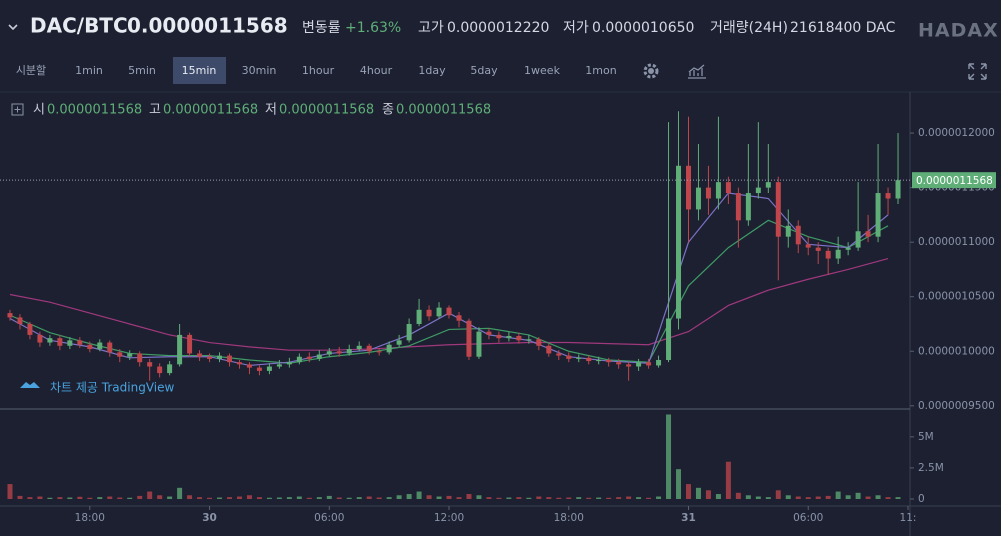 The image size is (1001, 536). Describe the element at coordinates (956, 242) in the screenshot. I see `y-tick-label: 0.0000011000` at that location.